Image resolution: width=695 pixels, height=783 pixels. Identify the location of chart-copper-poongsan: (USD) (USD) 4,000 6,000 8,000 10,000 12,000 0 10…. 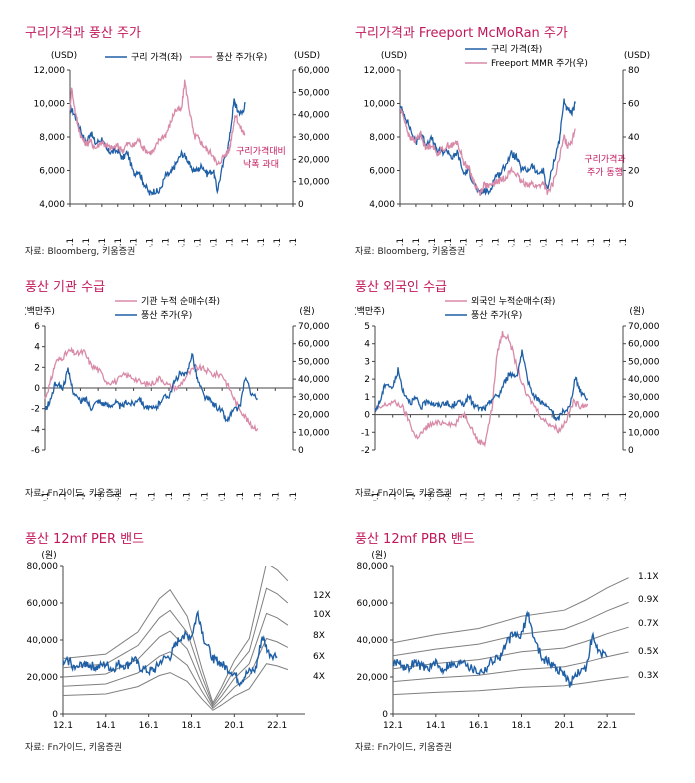
(182, 149).